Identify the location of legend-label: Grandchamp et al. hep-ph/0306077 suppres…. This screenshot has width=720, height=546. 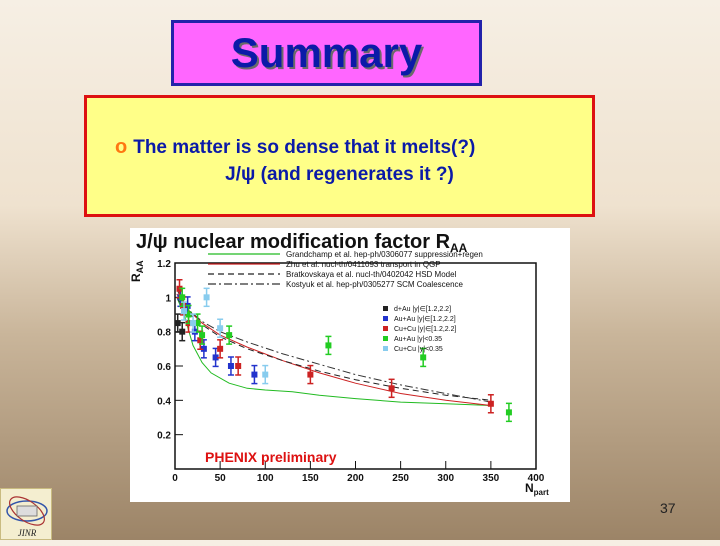
(384, 254).